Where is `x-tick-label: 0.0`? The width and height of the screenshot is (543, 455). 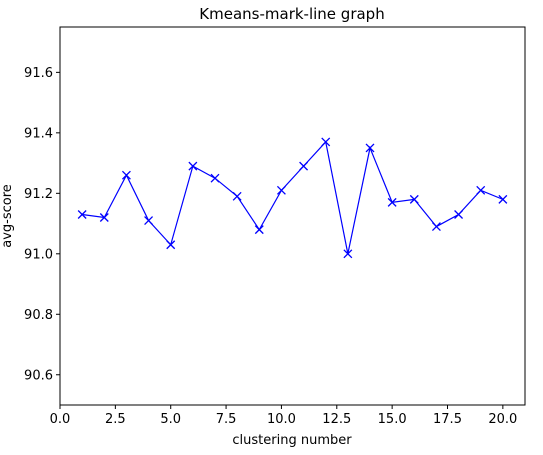
x-tick-label: 0.0 is located at coordinates (60, 419).